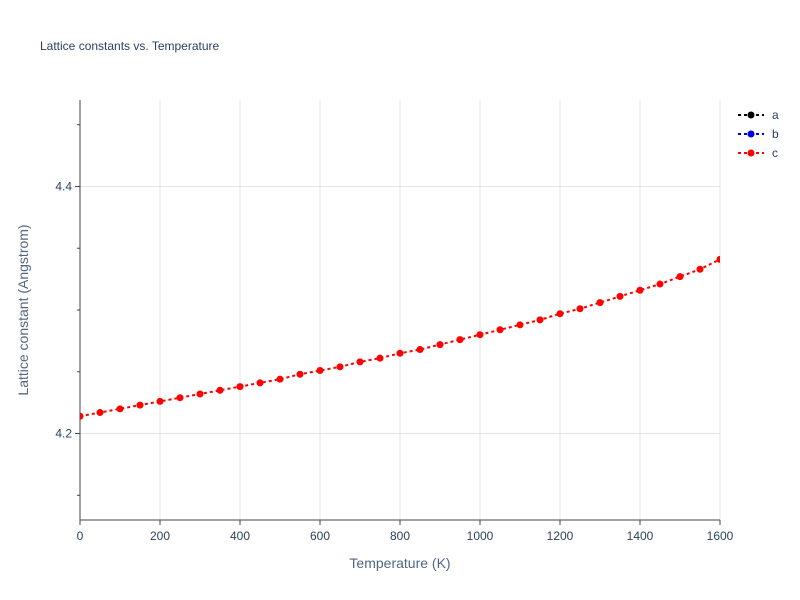  What do you see at coordinates (775, 134) in the screenshot?
I see `legend-label-b: b` at bounding box center [775, 134].